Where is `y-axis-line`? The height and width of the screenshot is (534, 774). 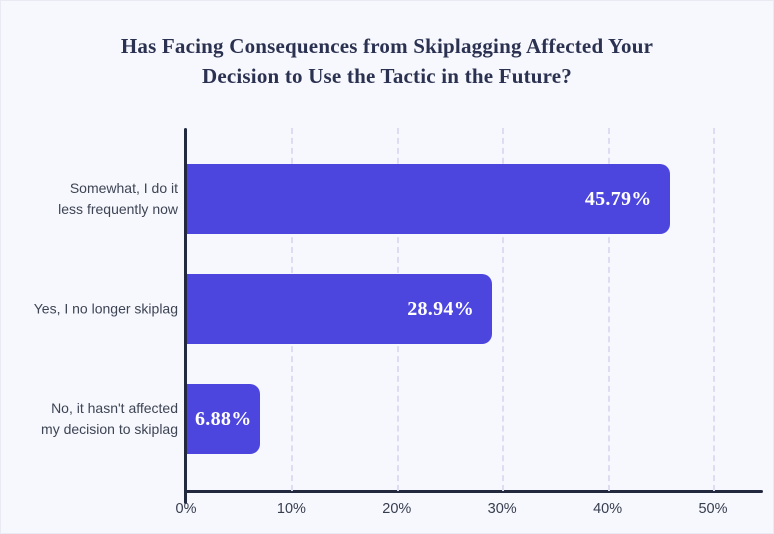
y-axis-line is located at coordinates (185, 316).